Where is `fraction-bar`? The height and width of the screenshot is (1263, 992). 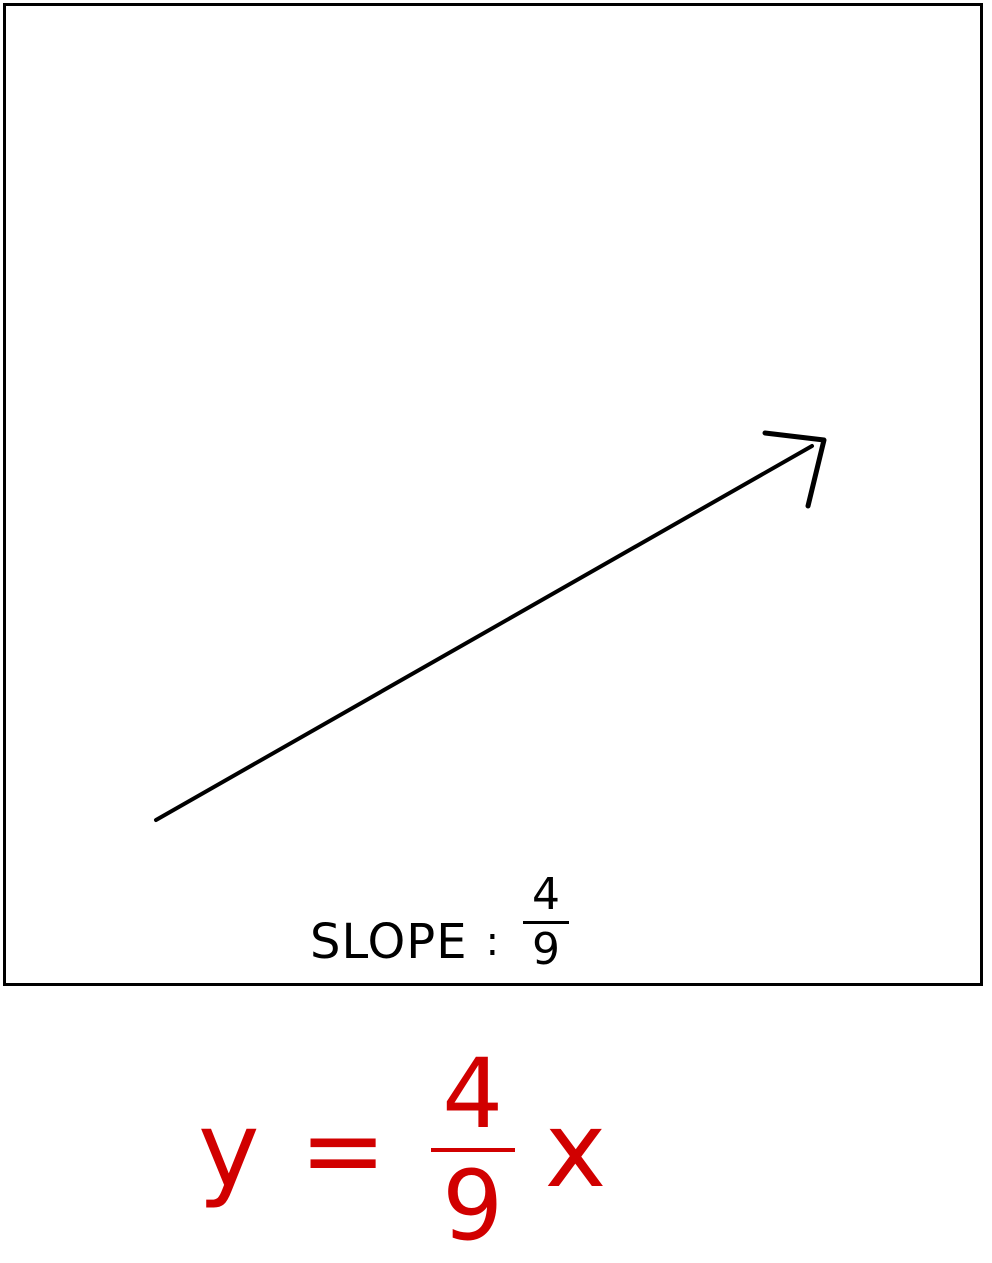
fraction-bar is located at coordinates (546, 922).